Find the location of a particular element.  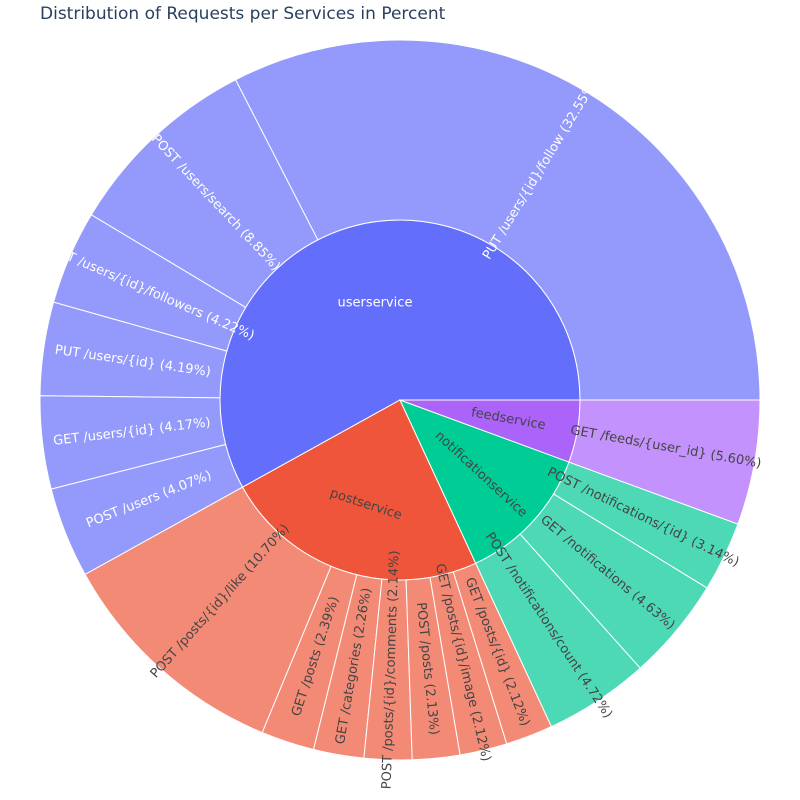

label-userservice: userservice is located at coordinates (375, 303).